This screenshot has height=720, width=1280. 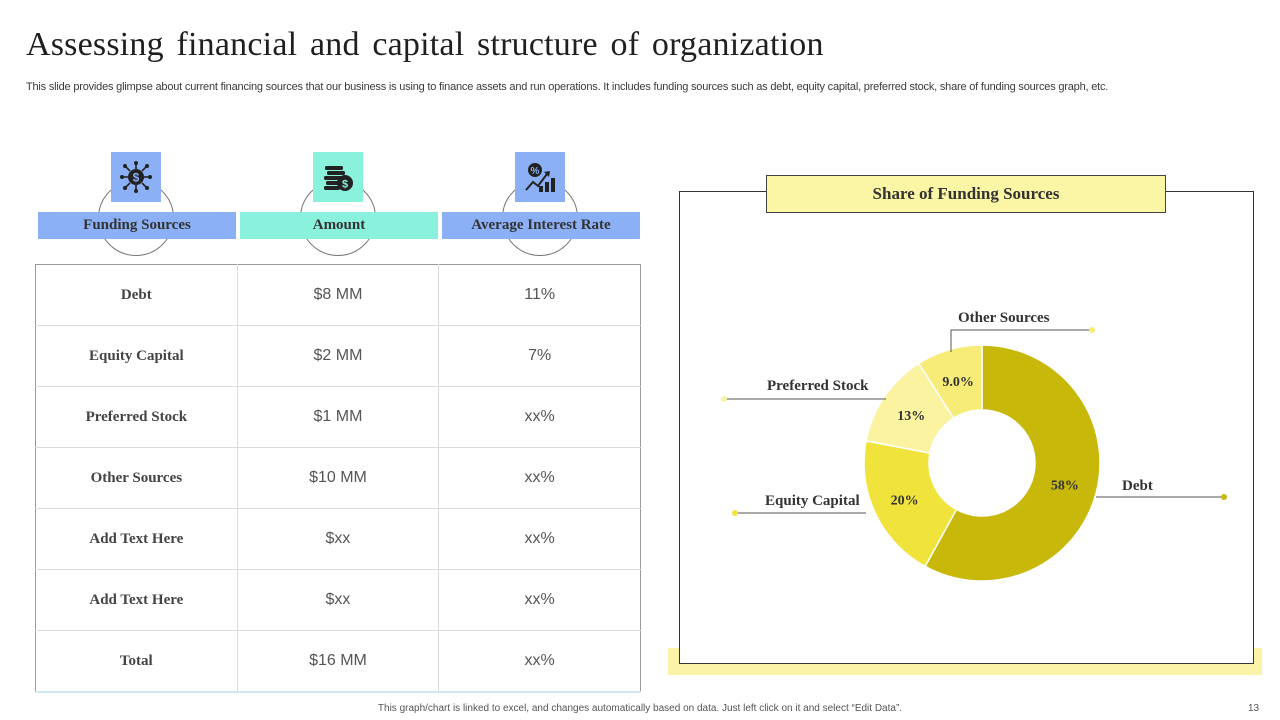 What do you see at coordinates (1137, 486) in the screenshot?
I see `callout-label-debt: Debt` at bounding box center [1137, 486].